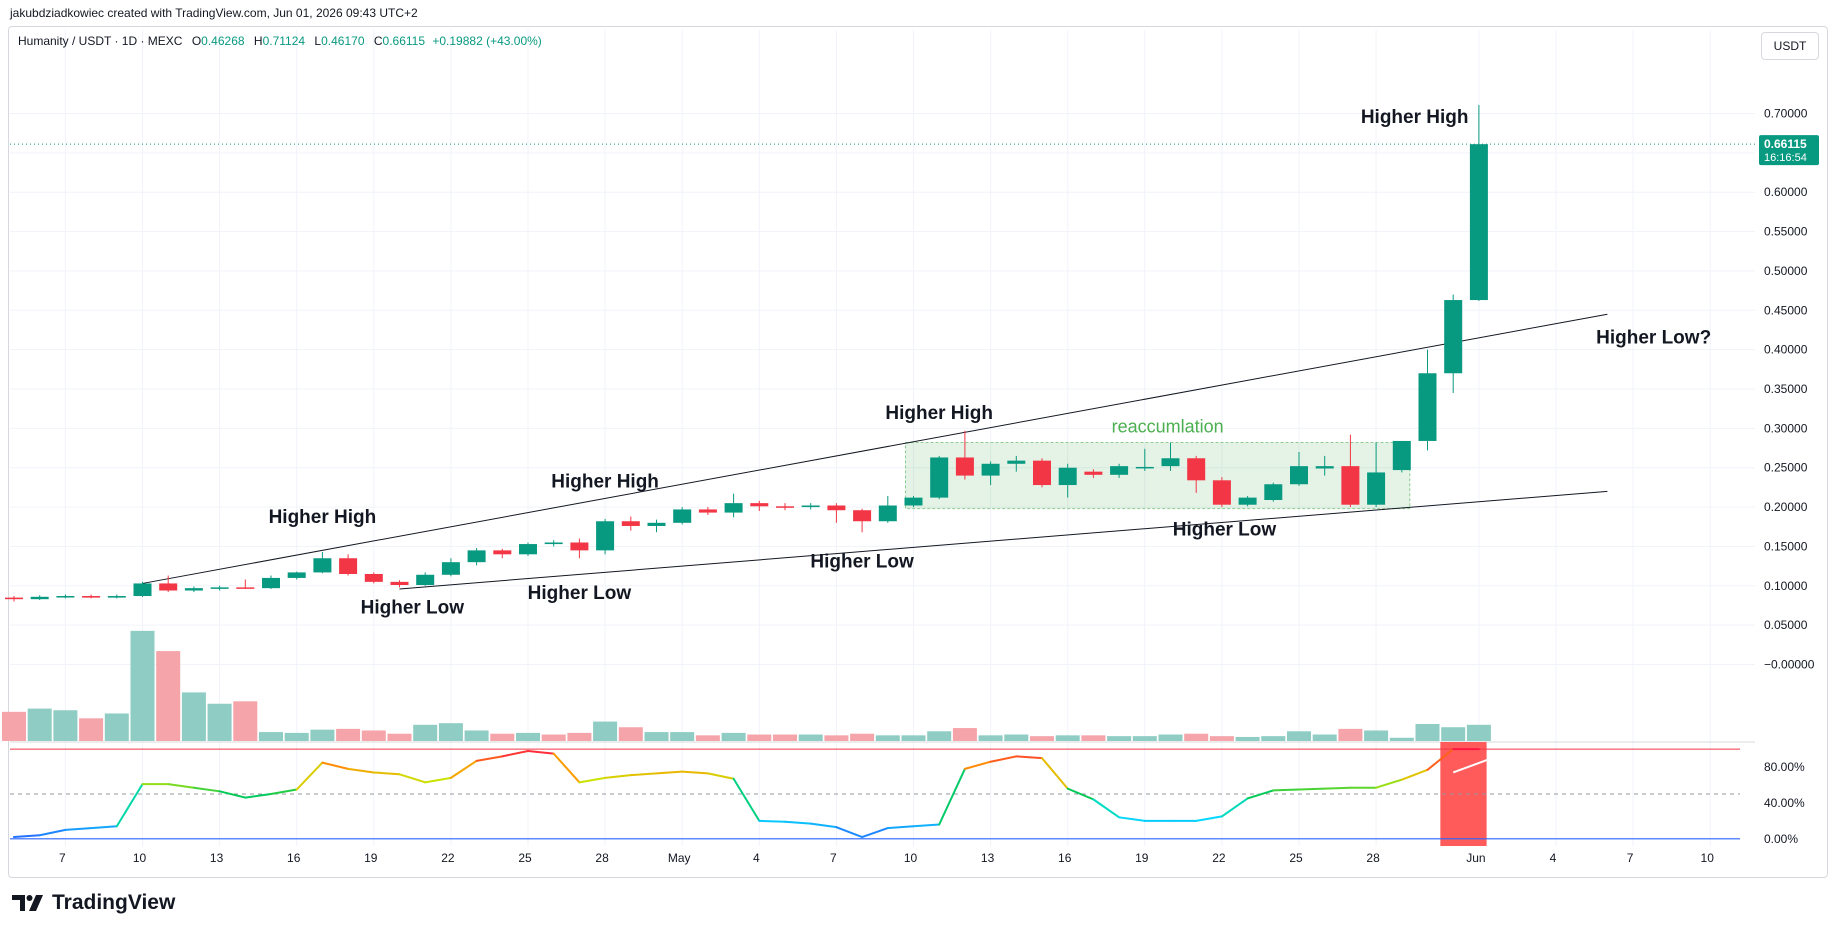 This screenshot has height=931, width=1835. What do you see at coordinates (1786, 113) in the screenshot?
I see `price-axis-label: 0.70000` at bounding box center [1786, 113].